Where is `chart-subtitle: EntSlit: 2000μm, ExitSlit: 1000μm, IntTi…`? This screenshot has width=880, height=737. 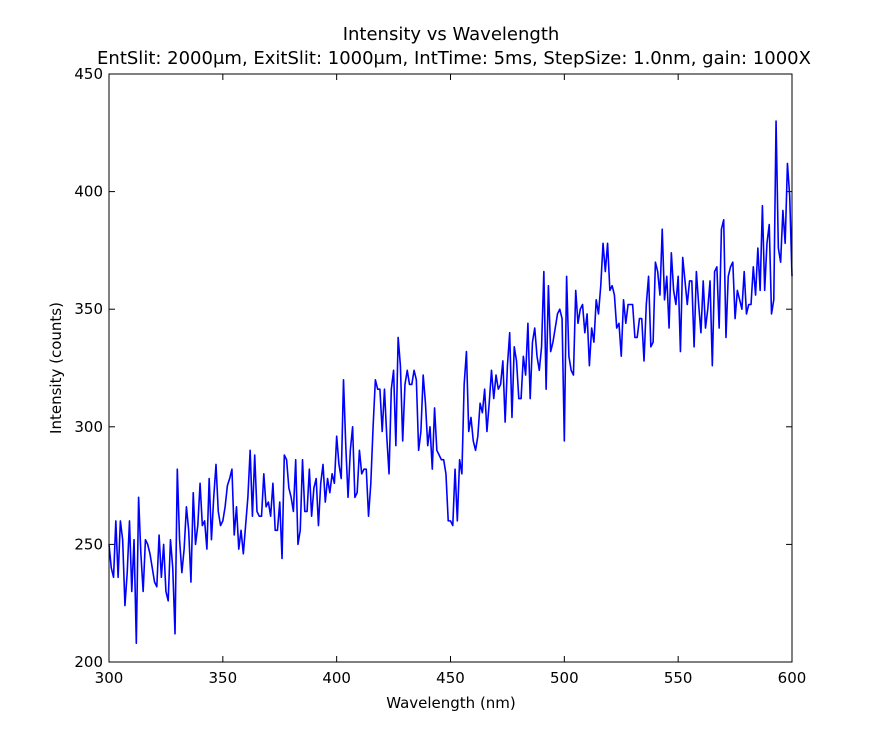
chart-subtitle: EntSlit: 2000μm, ExitSlit: 1000μm, IntTi… is located at coordinates (454, 58).